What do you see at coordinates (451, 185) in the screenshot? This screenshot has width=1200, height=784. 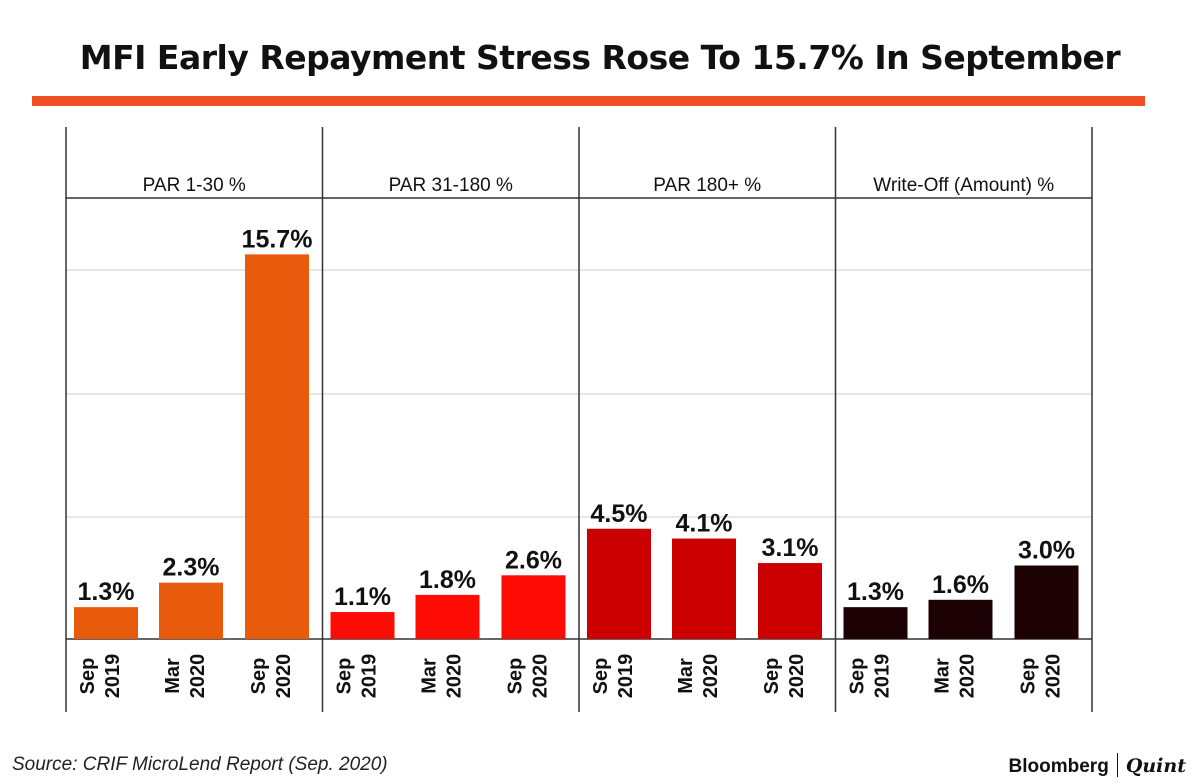 I see `panel-header: PAR 31-180 %` at bounding box center [451, 185].